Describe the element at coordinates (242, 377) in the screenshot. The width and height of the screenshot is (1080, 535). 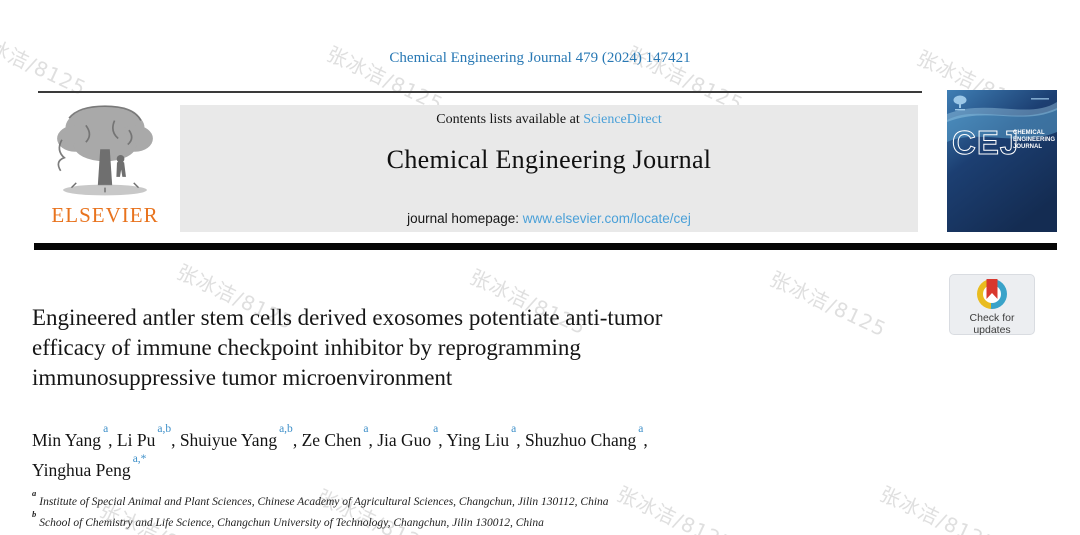
I see `article-title-line: immunosuppressive tumor microenvironment` at that location.